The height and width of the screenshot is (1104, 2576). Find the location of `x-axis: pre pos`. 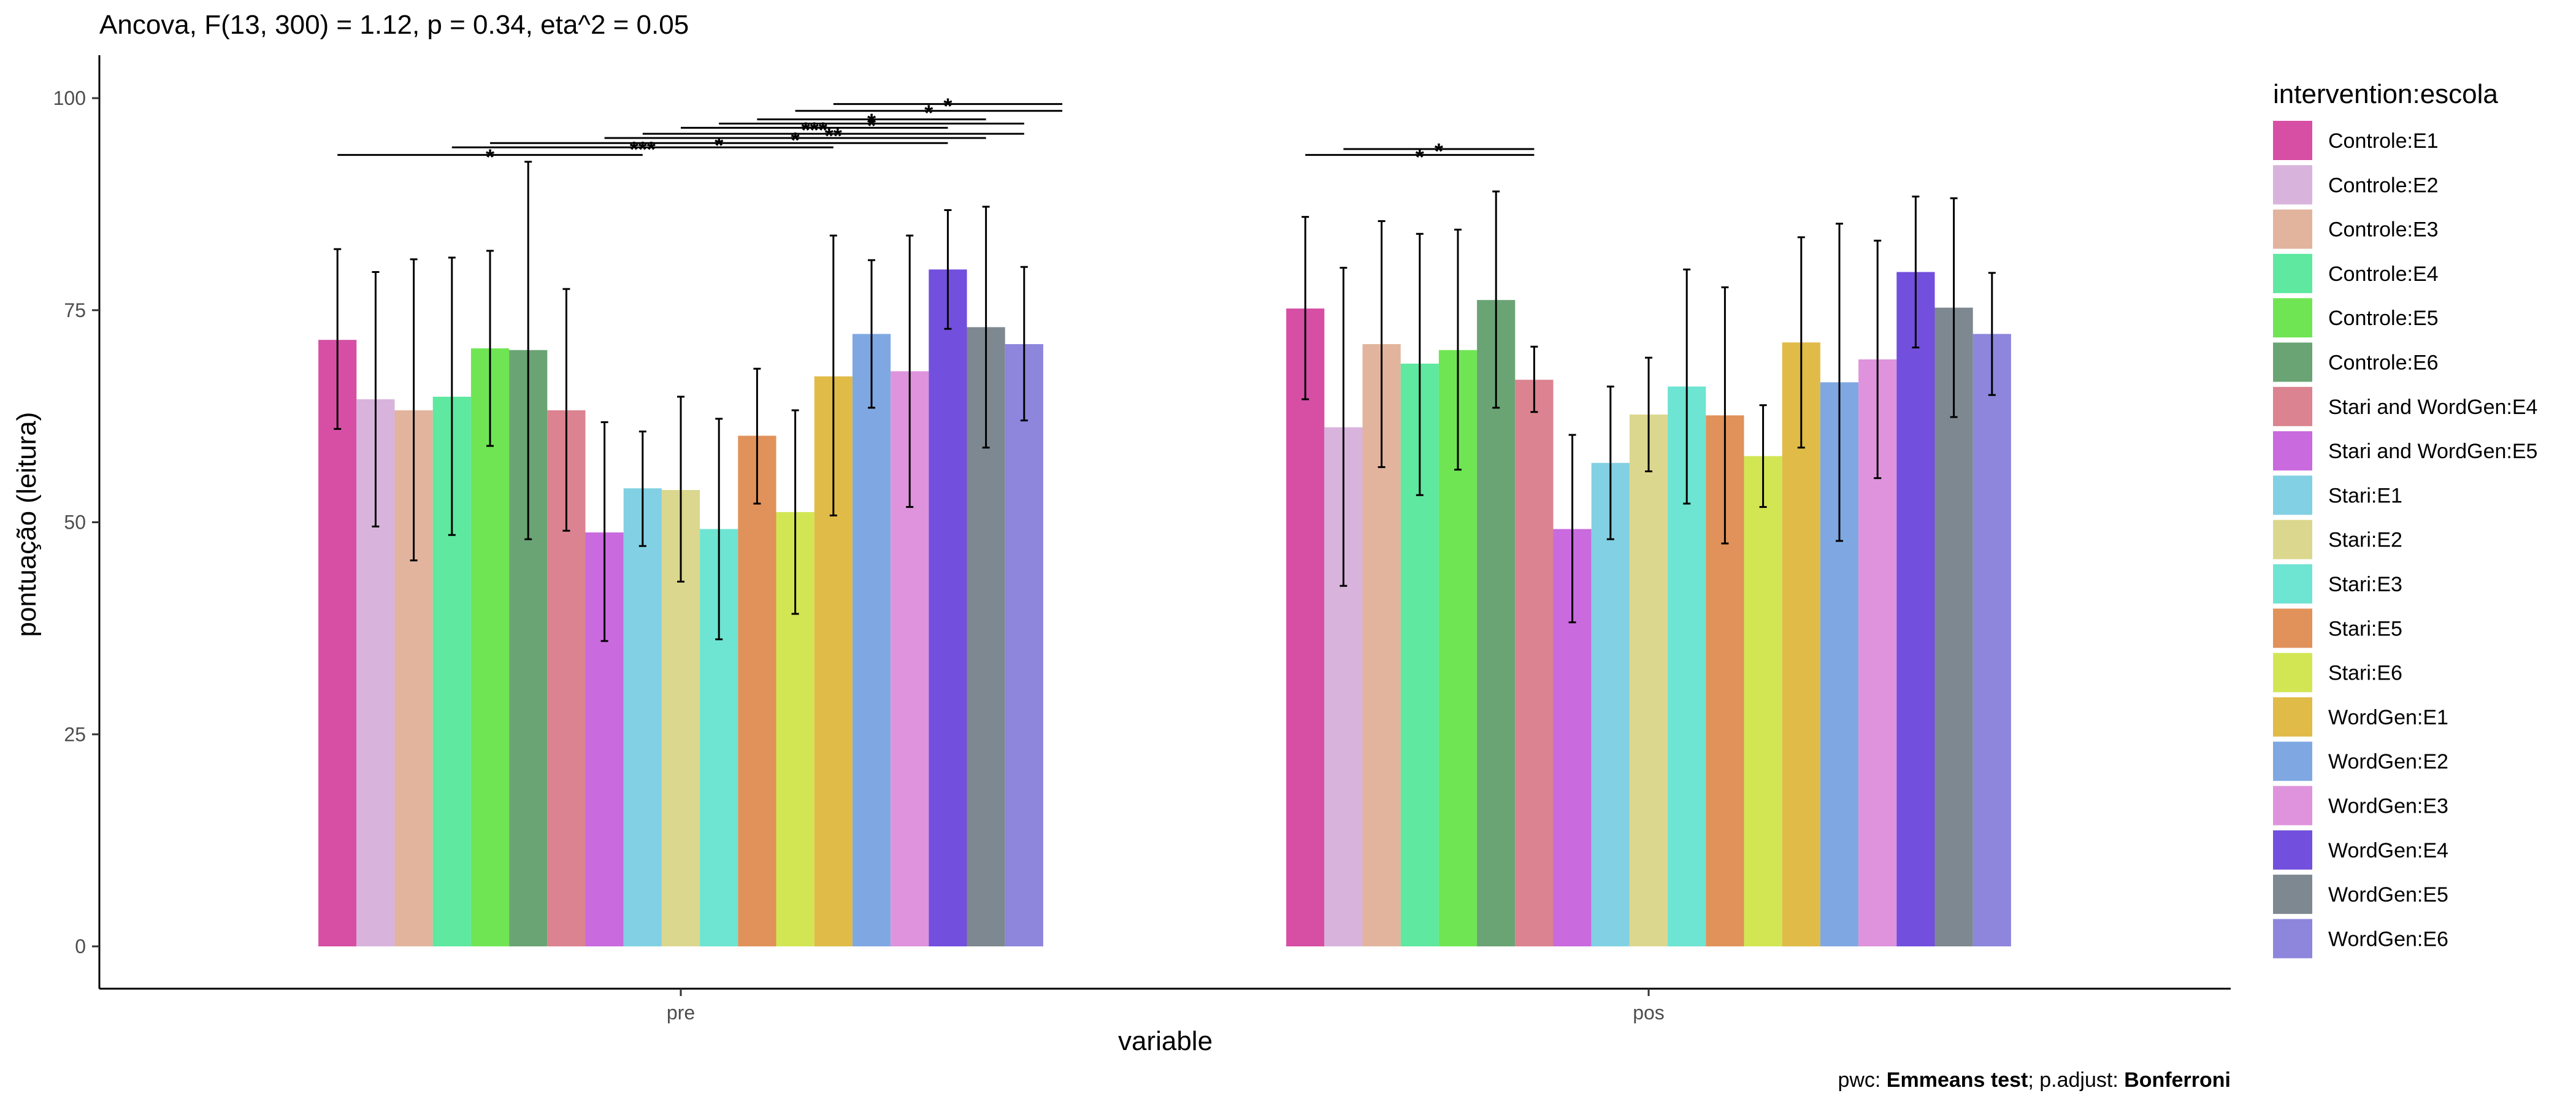

x-axis: pre pos is located at coordinates (1165, 1005).